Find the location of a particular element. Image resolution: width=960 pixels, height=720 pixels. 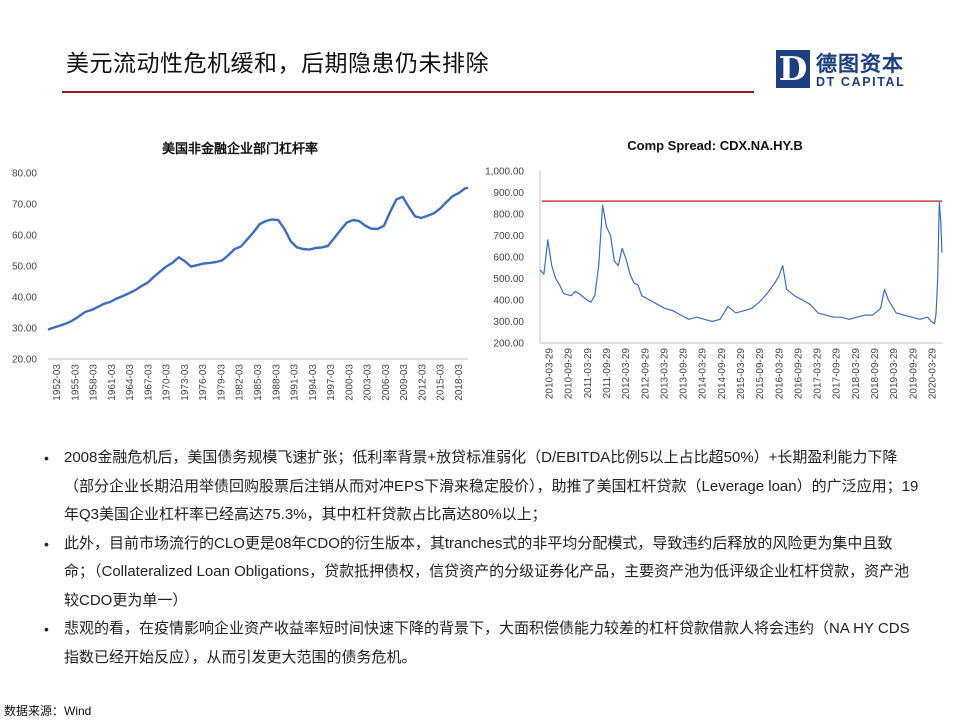

y-tick-label: 80.00 is located at coordinates (24, 174).